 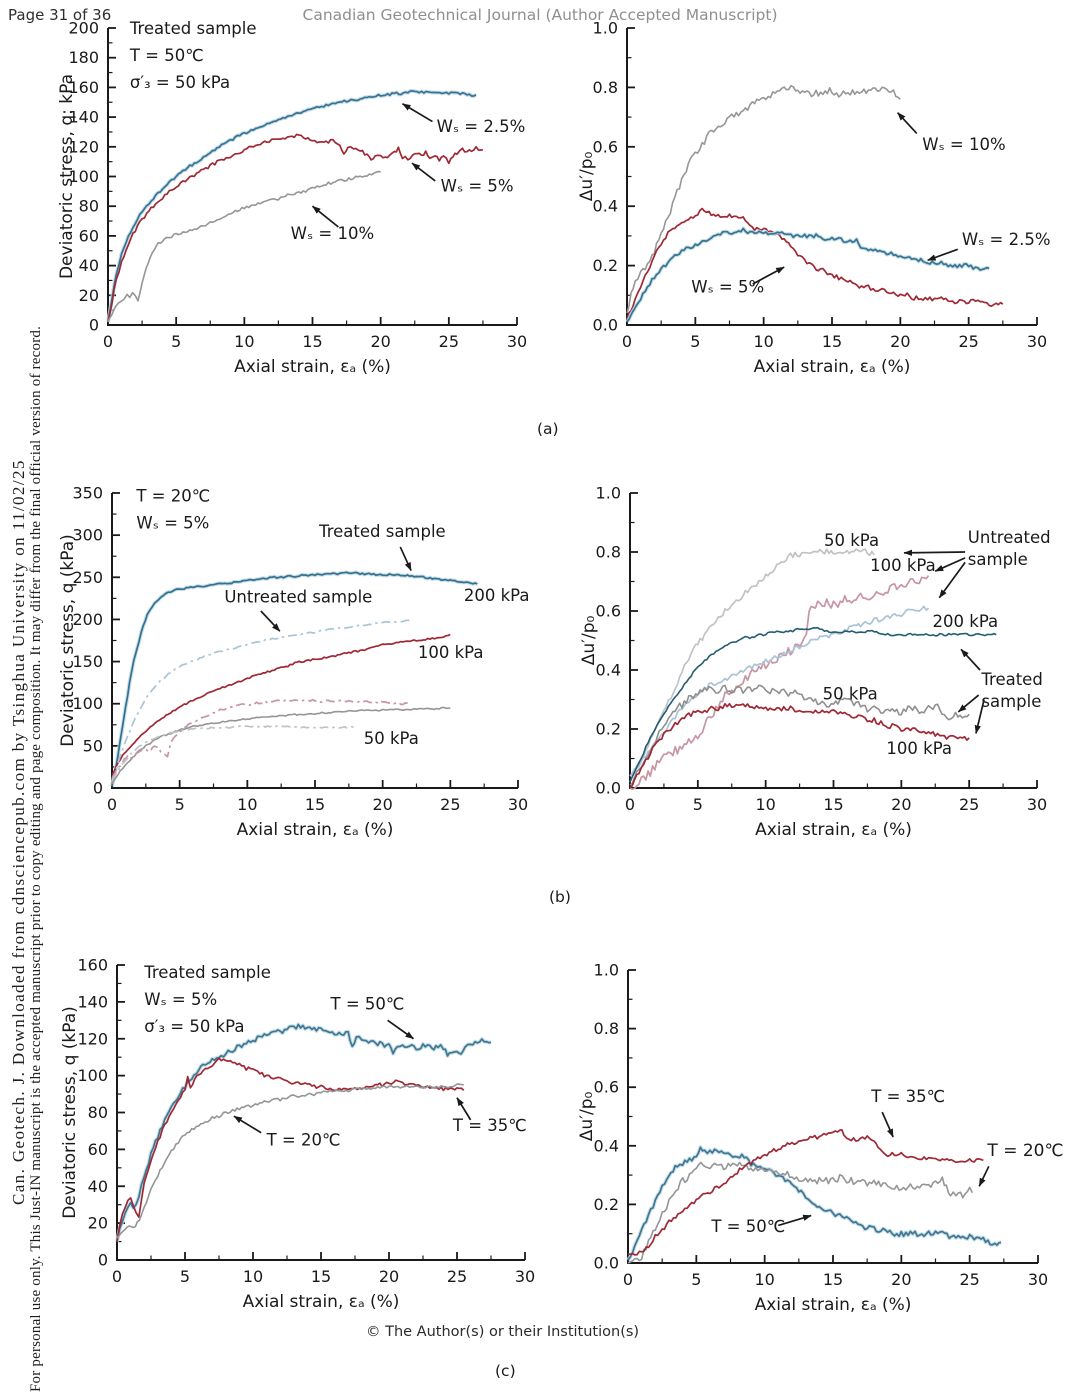 I want to click on svg-text: Untreated sample, so click(x=298, y=597).